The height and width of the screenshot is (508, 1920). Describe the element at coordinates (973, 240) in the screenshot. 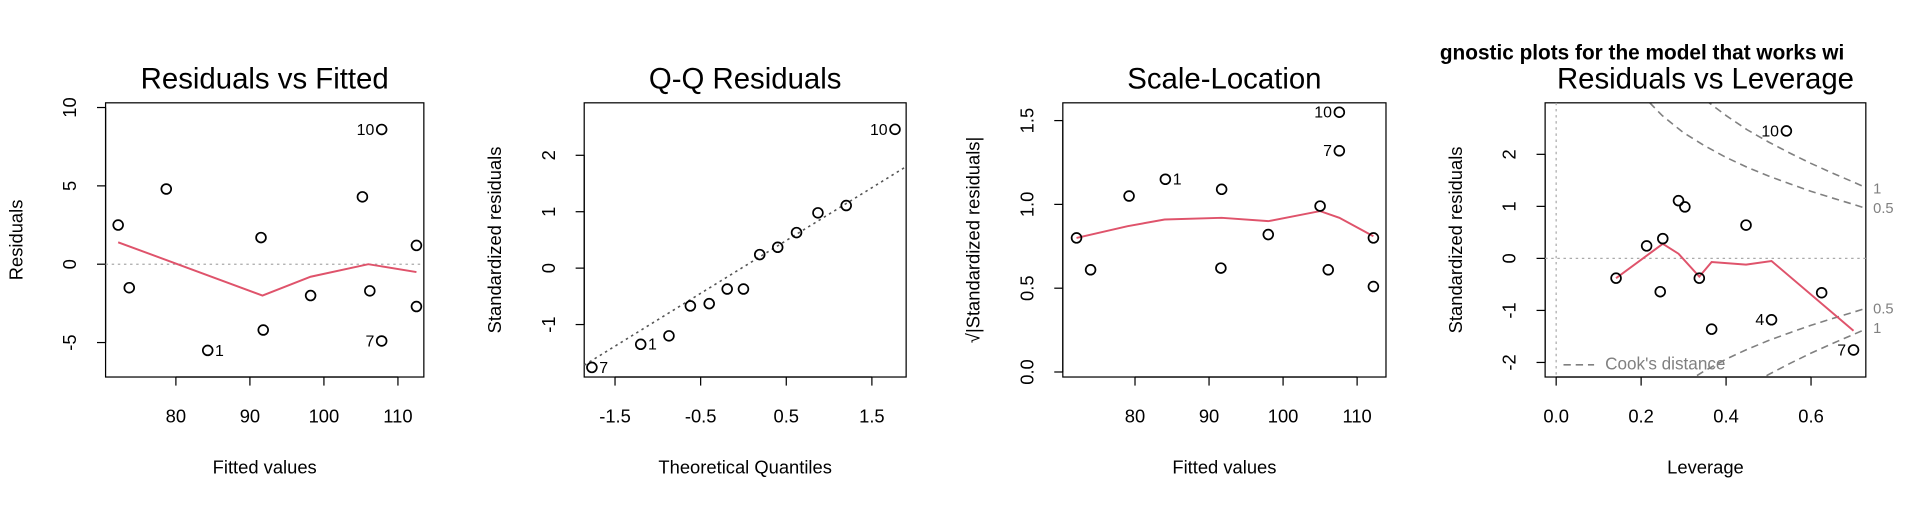

I see `y-axis-label: √|Standardized residuals|` at that location.